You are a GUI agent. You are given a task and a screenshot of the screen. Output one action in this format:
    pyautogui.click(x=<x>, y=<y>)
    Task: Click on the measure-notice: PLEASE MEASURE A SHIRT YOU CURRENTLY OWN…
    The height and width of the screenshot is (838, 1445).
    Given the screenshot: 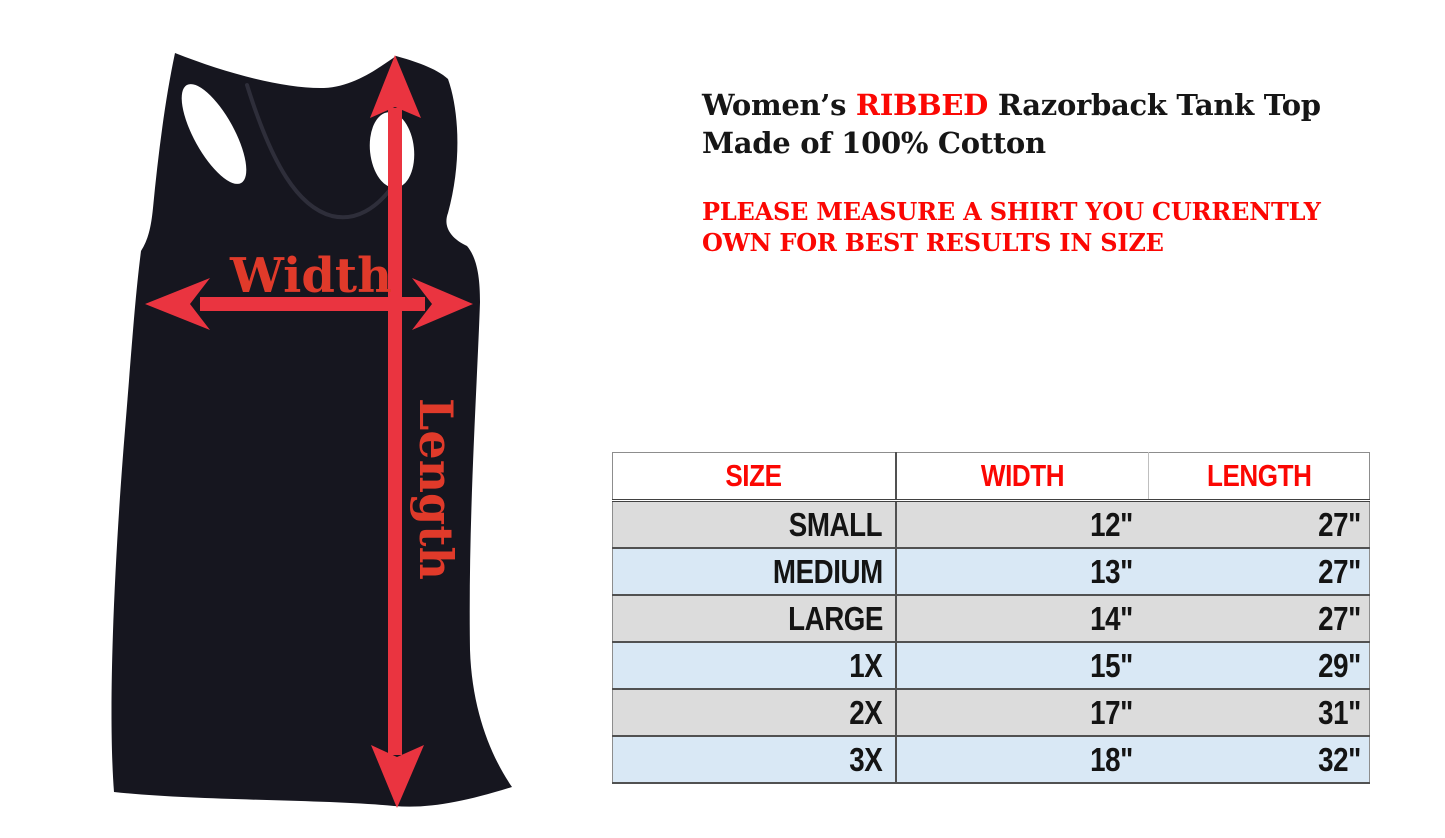 What is the action you would take?
    pyautogui.click(x=1052, y=227)
    